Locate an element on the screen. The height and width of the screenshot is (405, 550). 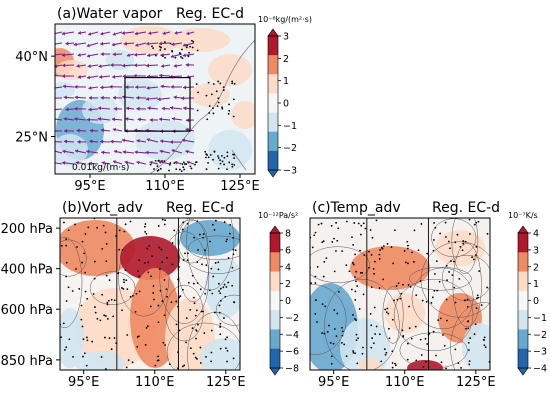
x-tick-label: 125°E is located at coordinates (240, 186).